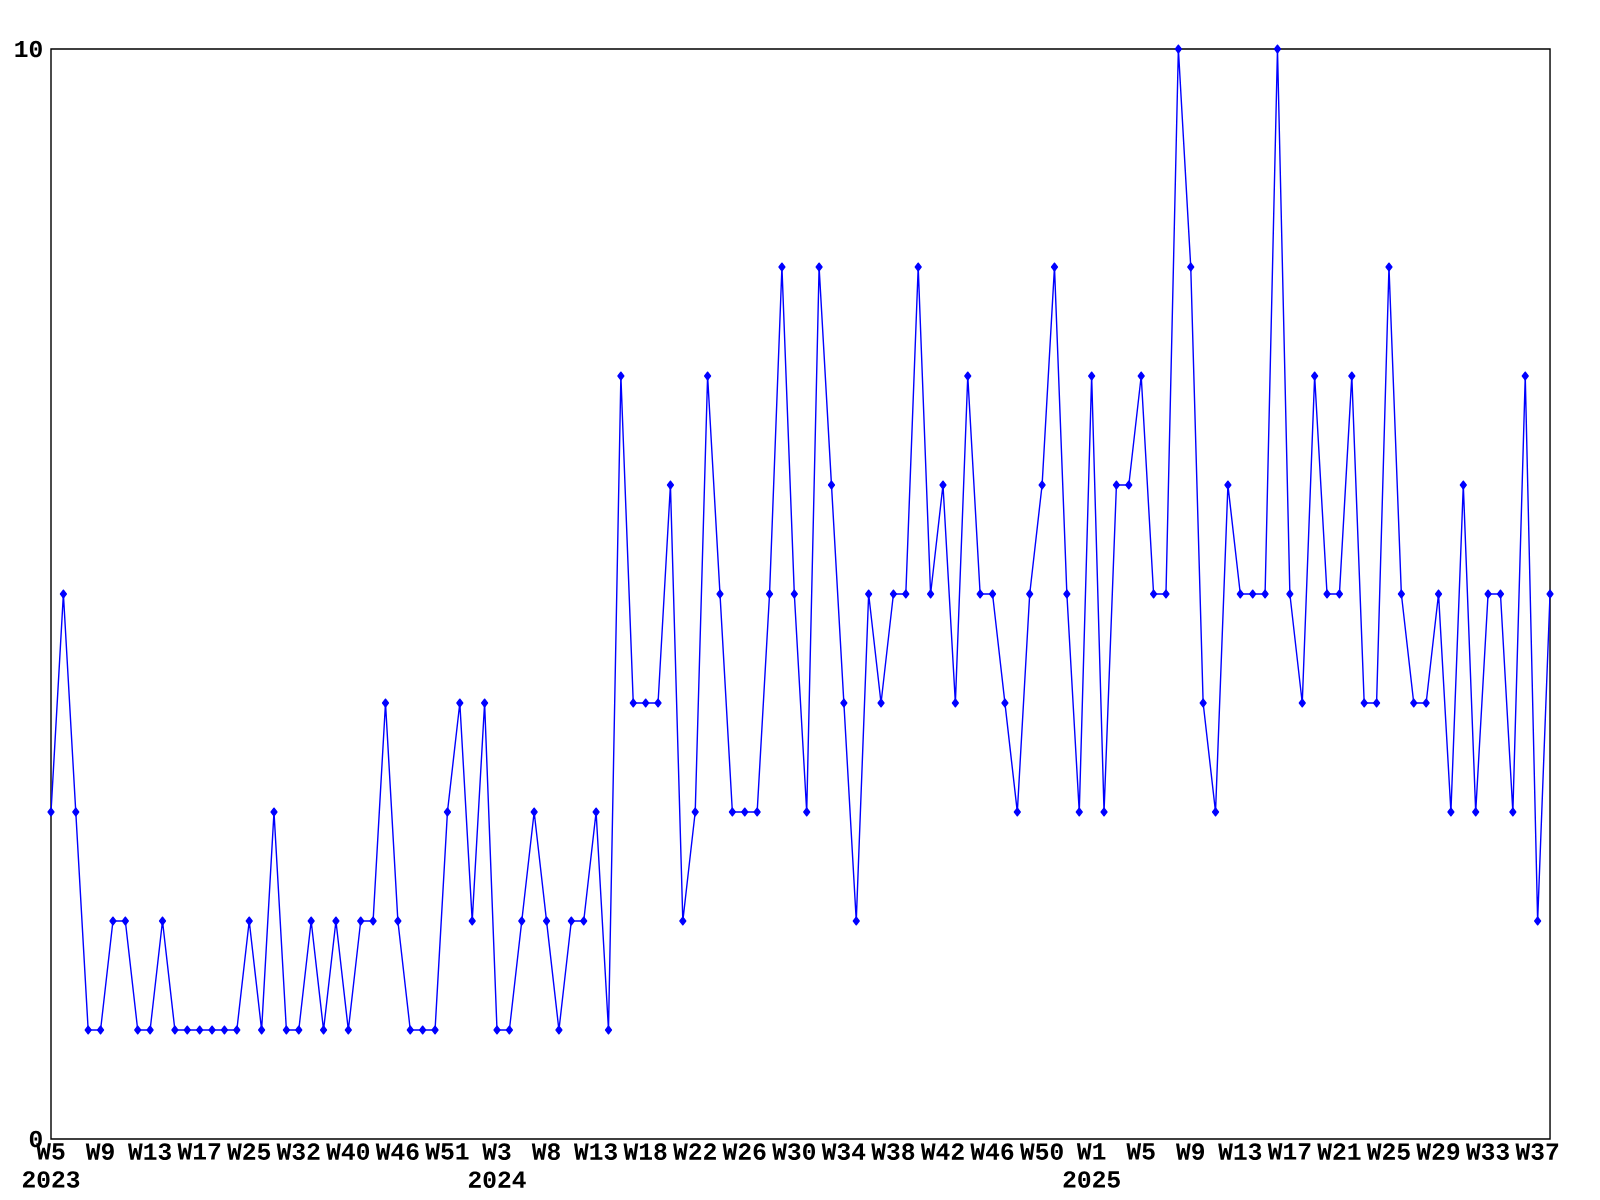 This screenshot has height=1200, width=1600. What do you see at coordinates (1041, 1151) in the screenshot?
I see `x-tick-label: W50` at bounding box center [1041, 1151].